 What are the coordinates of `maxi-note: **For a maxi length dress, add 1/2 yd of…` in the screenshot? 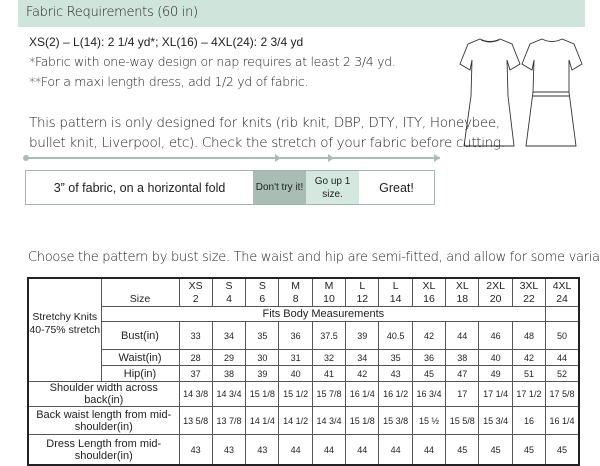 It's located at (169, 81).